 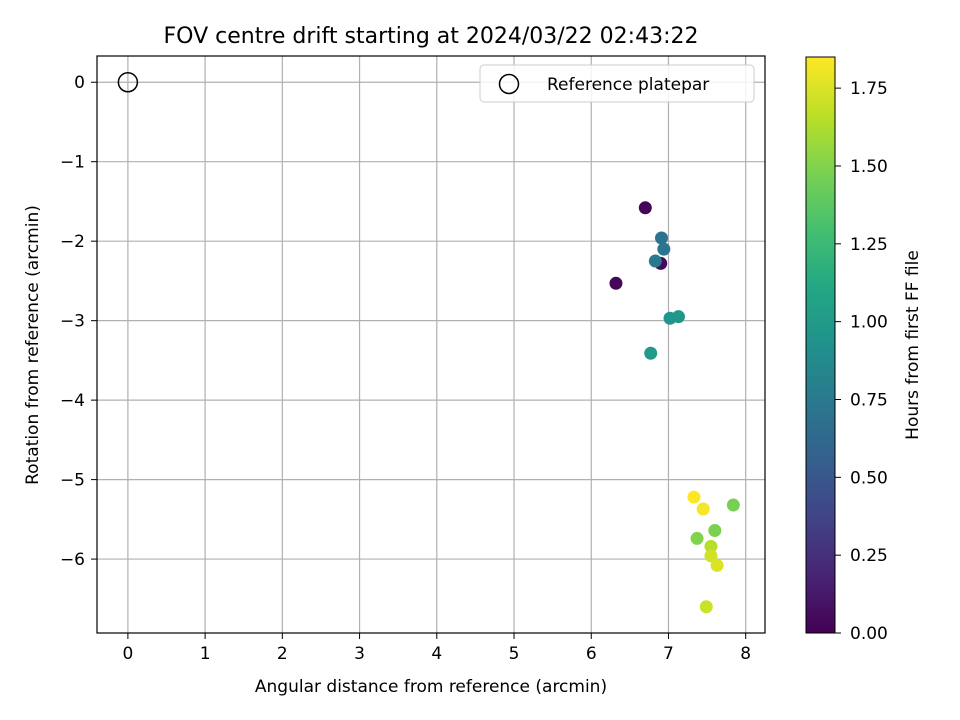 What do you see at coordinates (591, 654) in the screenshot?
I see `x-tick-label: 6` at bounding box center [591, 654].